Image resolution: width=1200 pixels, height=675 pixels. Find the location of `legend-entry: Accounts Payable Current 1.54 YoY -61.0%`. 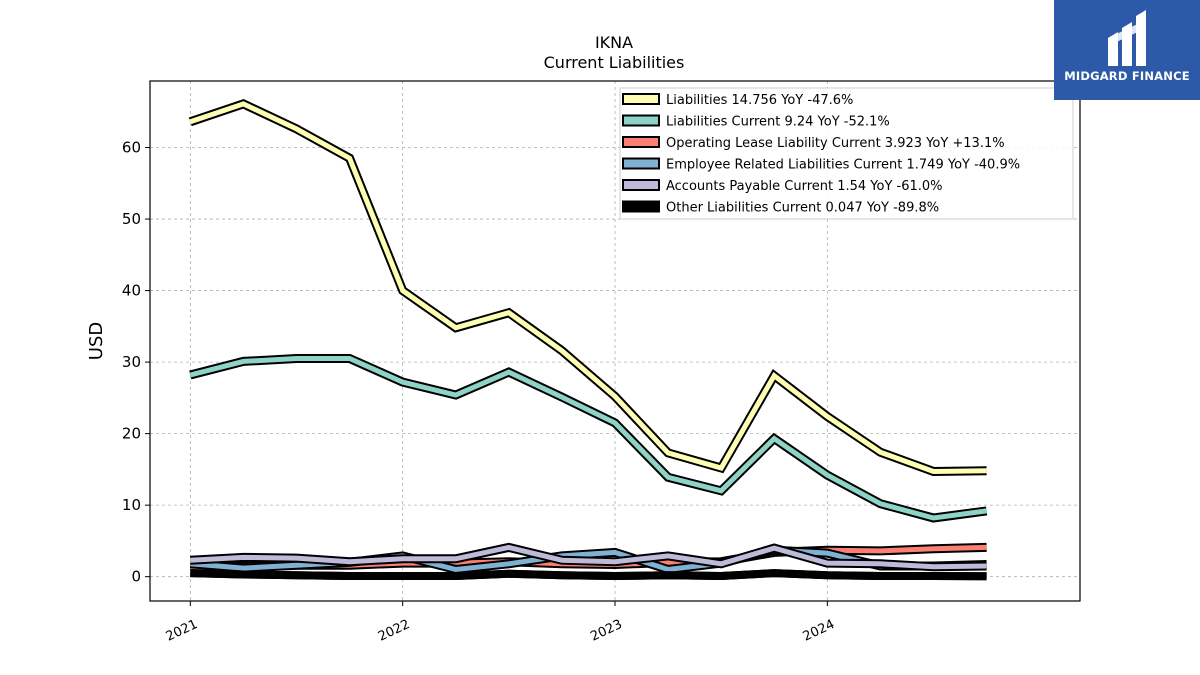

legend-entry: Accounts Payable Current 1.54 YoY -61.0% is located at coordinates (782, 186).